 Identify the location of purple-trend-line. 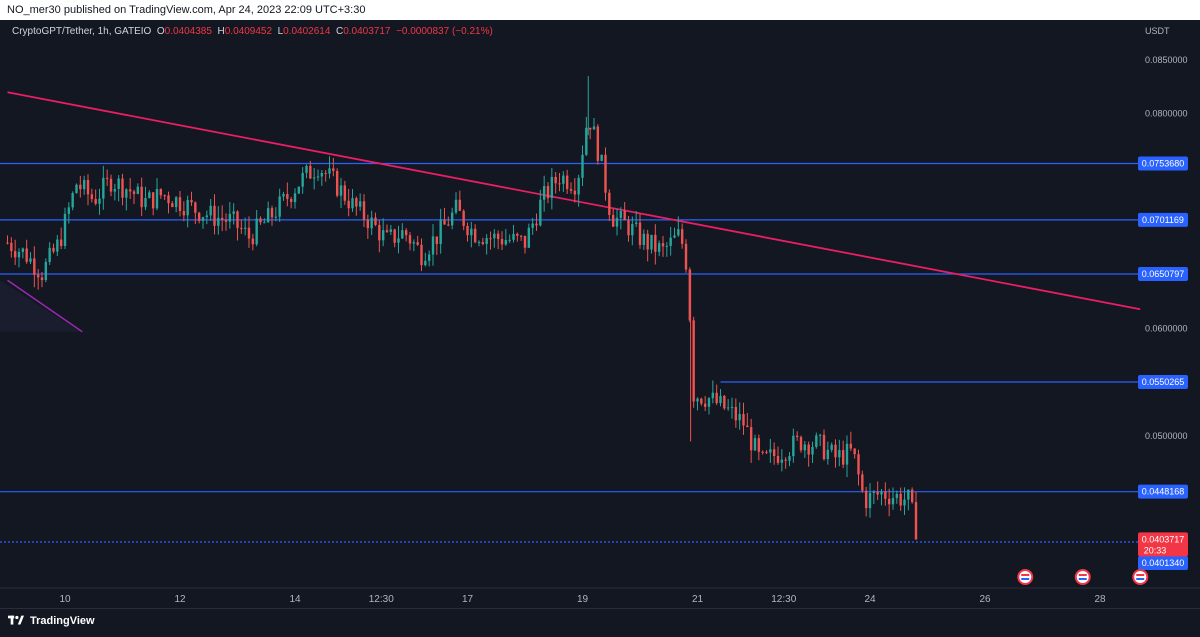
(45, 306).